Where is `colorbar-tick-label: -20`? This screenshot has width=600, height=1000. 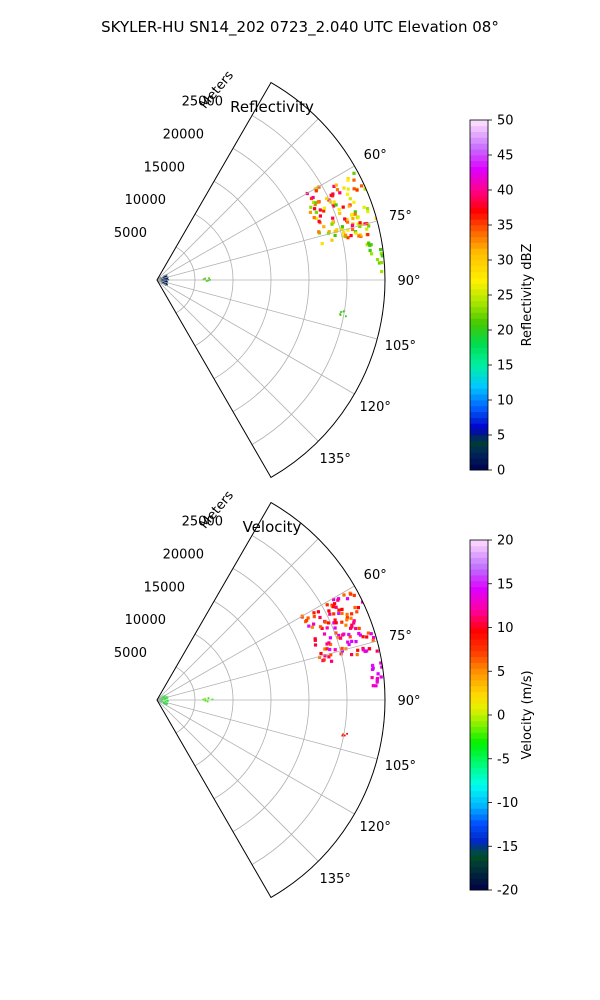
colorbar-tick-label: -20 is located at coordinates (507, 891).